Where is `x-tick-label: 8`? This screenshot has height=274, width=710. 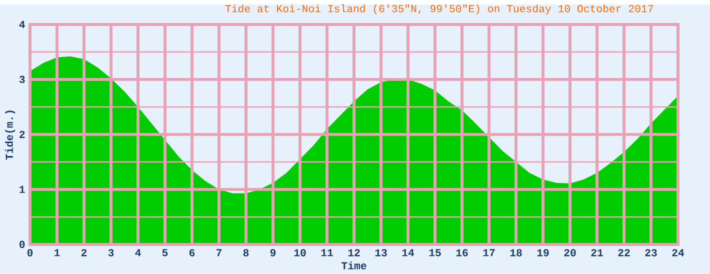 x-tick-label: 8 is located at coordinates (246, 252).